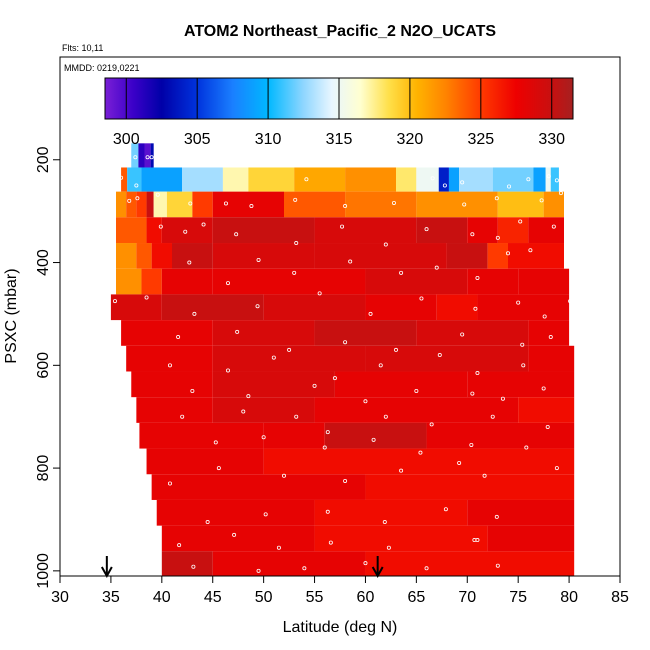 This screenshot has width=650, height=650. Describe the element at coordinates (126, 139) in the screenshot. I see `colorbar-tick-label: 300` at that location.